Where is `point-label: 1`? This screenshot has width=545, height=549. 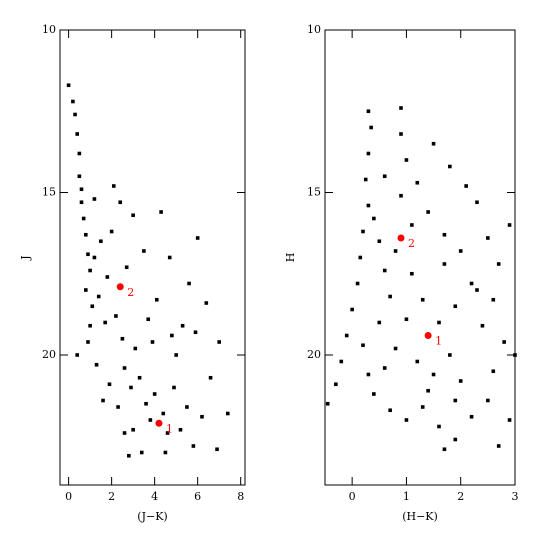
point-label: 1 is located at coordinates (438, 341).